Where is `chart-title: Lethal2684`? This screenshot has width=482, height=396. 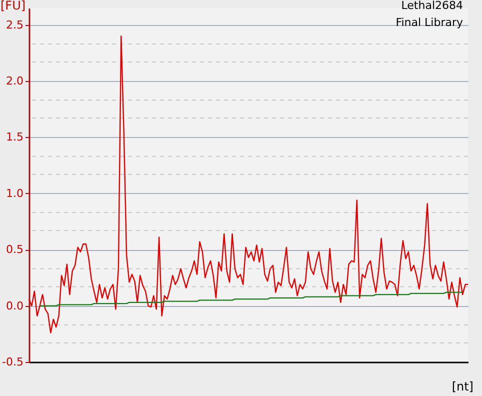 chart-title: Lethal2684 is located at coordinates (432, 6).